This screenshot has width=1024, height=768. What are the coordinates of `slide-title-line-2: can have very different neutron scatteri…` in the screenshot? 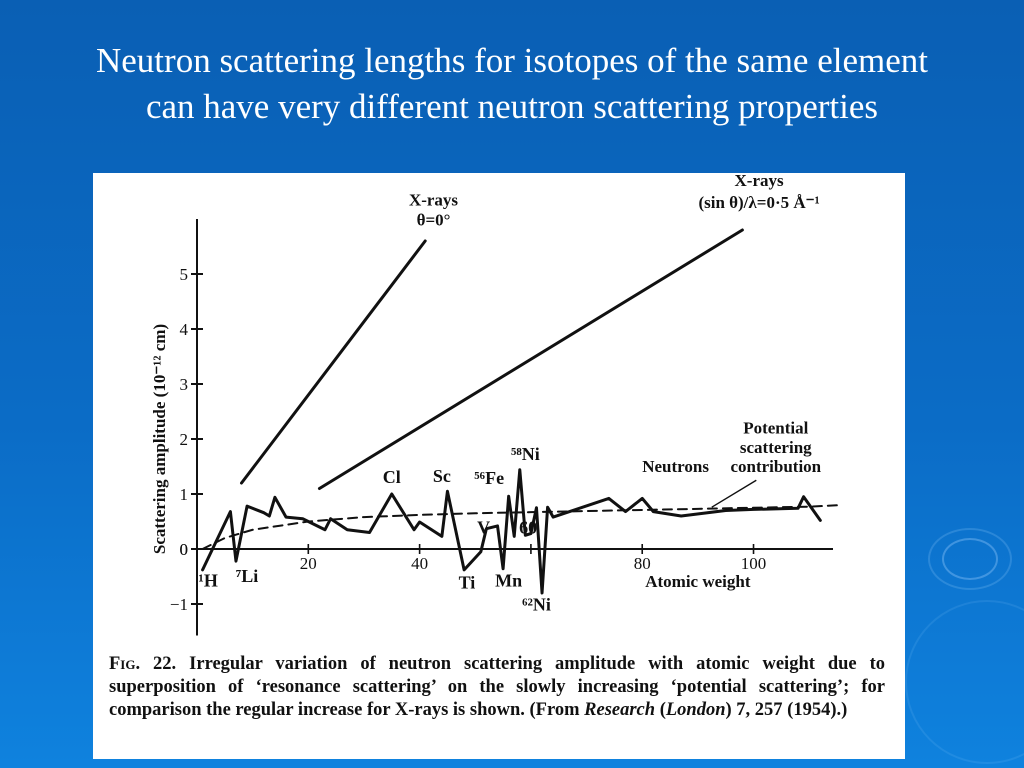 It's located at (512, 106).